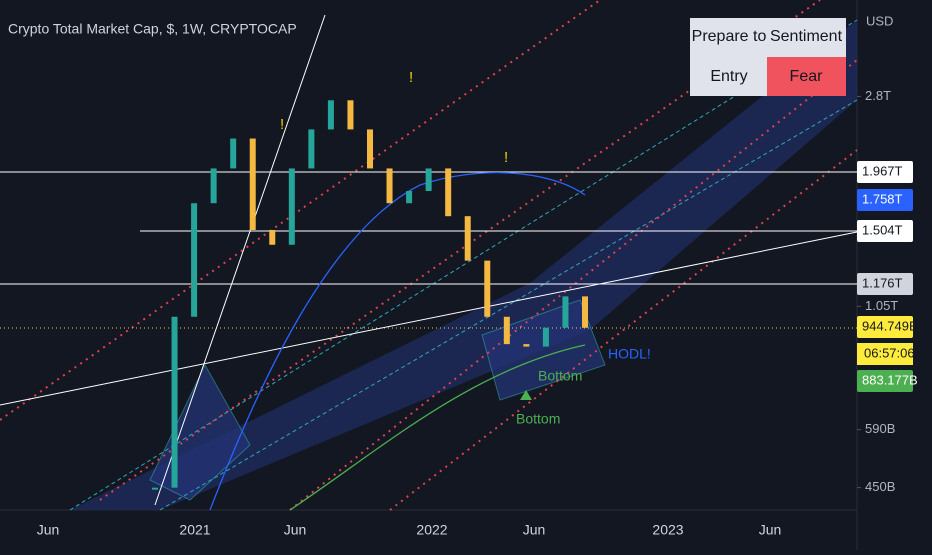 The image size is (932, 555). What do you see at coordinates (729, 36) in the screenshot?
I see `table-cell: Prepare to` at bounding box center [729, 36].